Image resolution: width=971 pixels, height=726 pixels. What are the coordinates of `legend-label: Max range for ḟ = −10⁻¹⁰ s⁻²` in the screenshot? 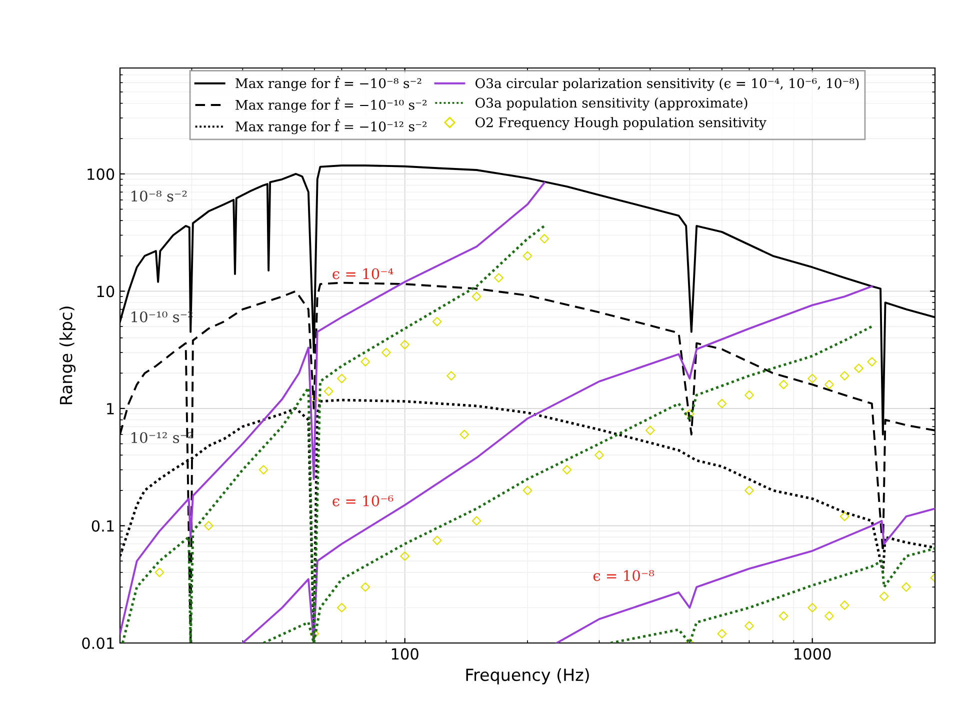 It's located at (331, 105).